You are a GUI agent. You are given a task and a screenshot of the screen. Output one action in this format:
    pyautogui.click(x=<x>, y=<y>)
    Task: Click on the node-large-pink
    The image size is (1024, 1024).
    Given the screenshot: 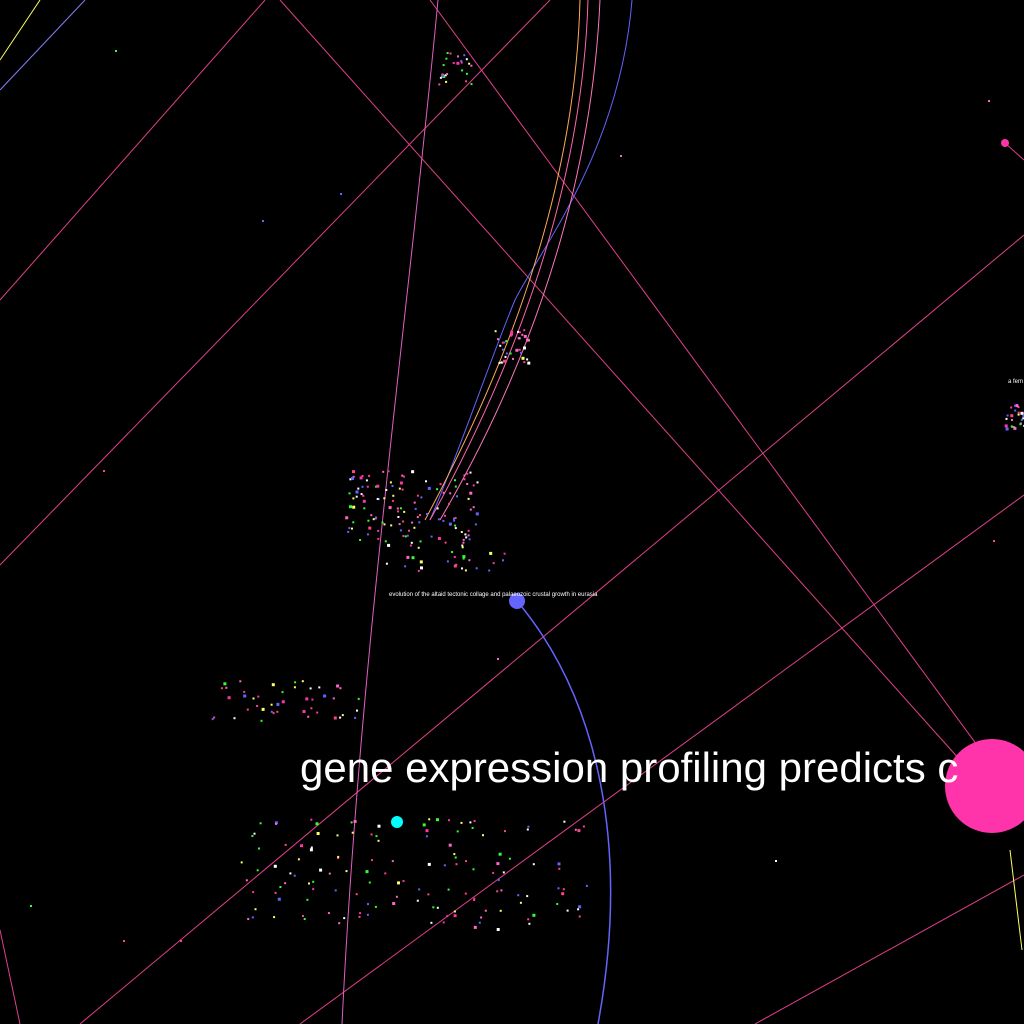 What is the action you would take?
    pyautogui.click(x=984, y=786)
    